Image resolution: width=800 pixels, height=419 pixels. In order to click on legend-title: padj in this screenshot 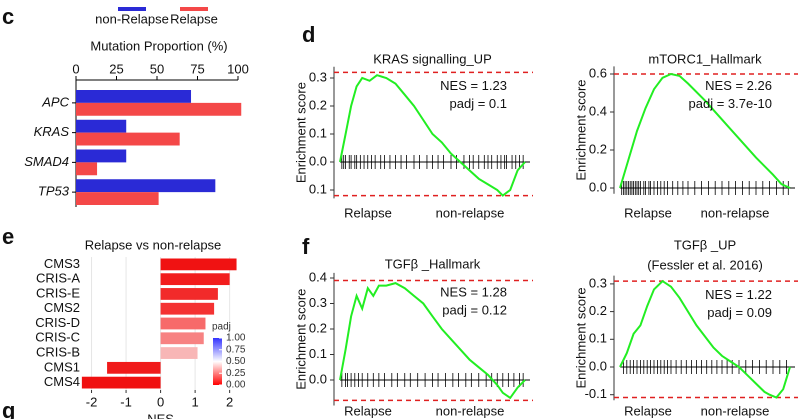, I will do `click(221, 327)`.